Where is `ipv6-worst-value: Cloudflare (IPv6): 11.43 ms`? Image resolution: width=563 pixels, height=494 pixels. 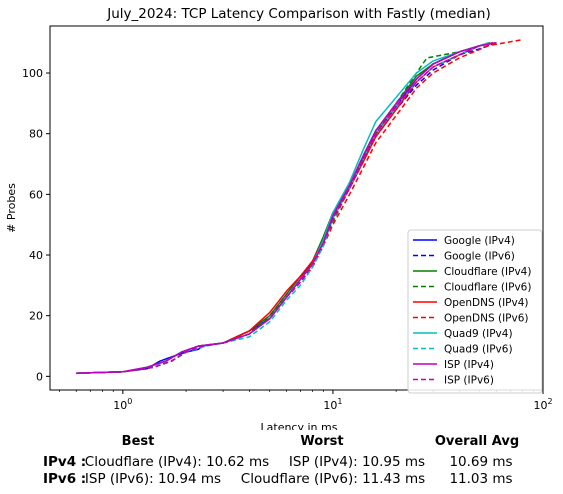
ipv6-worst-value: Cloudflare (IPv6): 11.43 ms is located at coordinates (333, 479).